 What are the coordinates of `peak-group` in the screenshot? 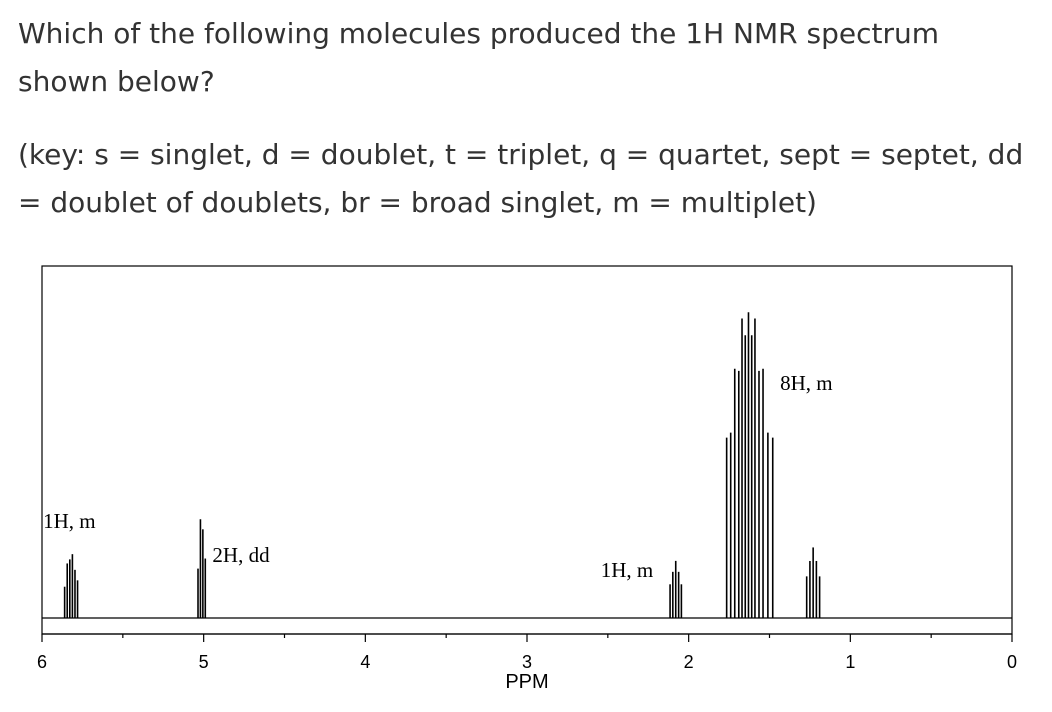 It's located at (813, 582).